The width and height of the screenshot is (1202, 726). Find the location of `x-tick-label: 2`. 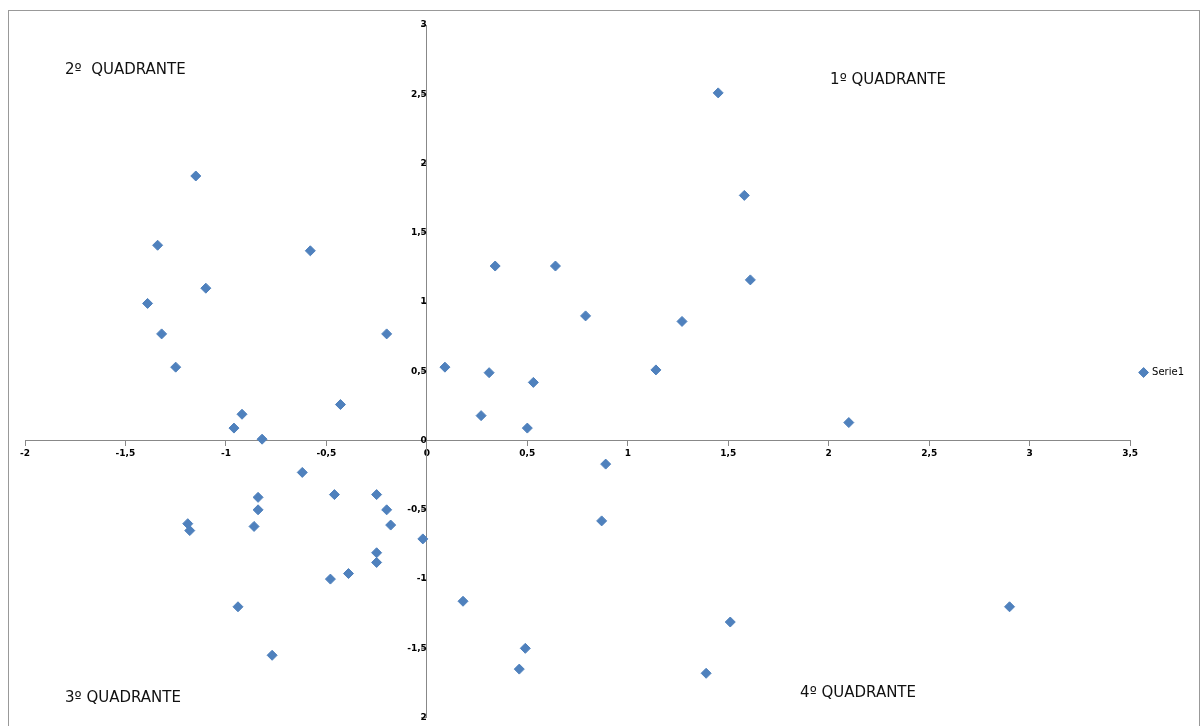

x-tick-label: 2 is located at coordinates (828, 453).